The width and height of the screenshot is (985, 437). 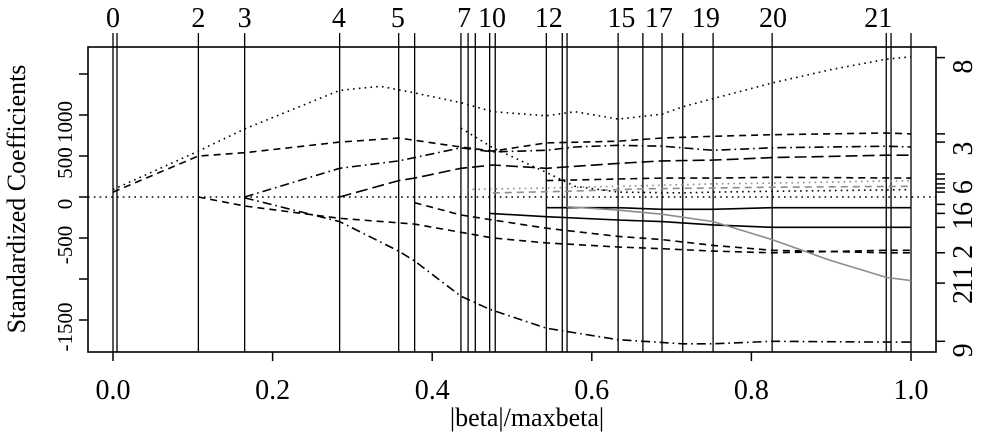 I want to click on coefficient-path-6-gray-dotted, so click(x=686, y=185).